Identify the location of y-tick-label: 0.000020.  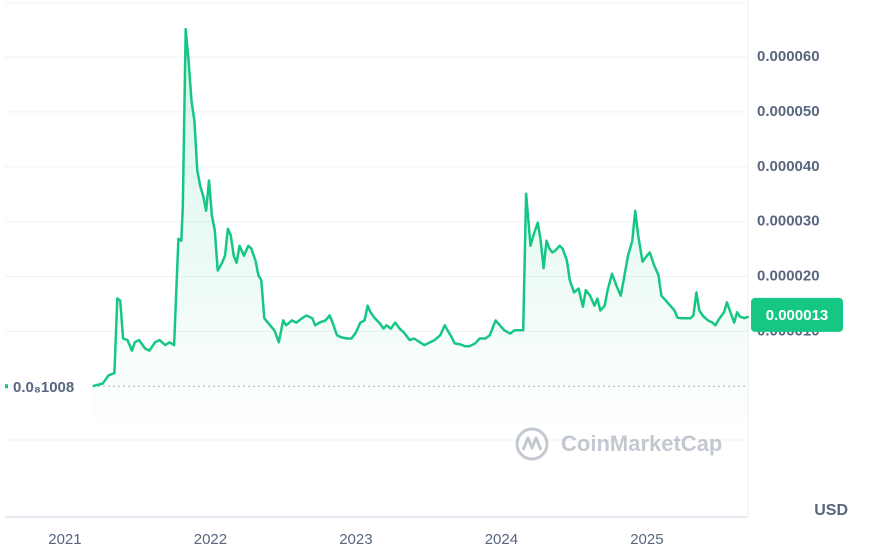
(788, 275).